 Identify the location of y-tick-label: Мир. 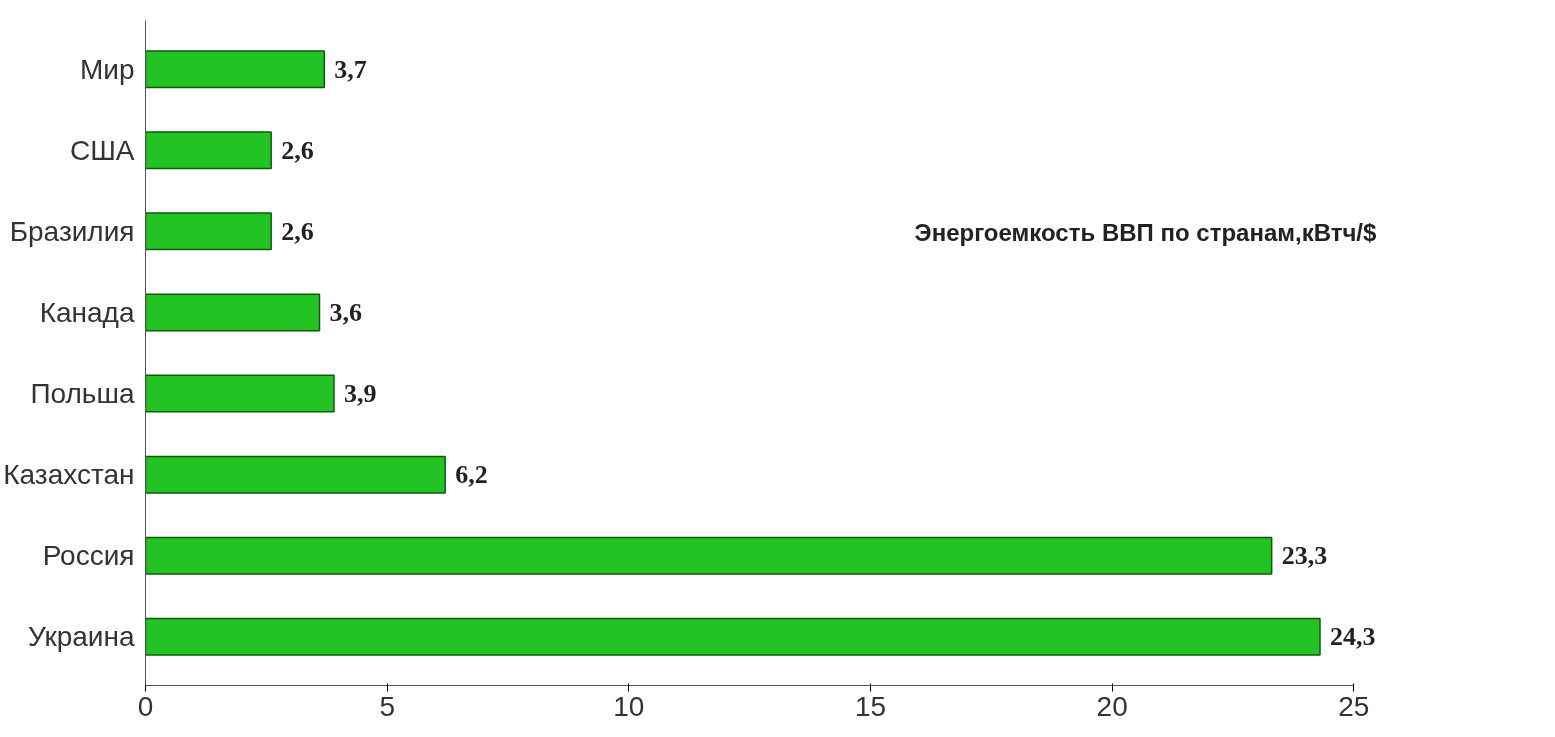
(107, 69).